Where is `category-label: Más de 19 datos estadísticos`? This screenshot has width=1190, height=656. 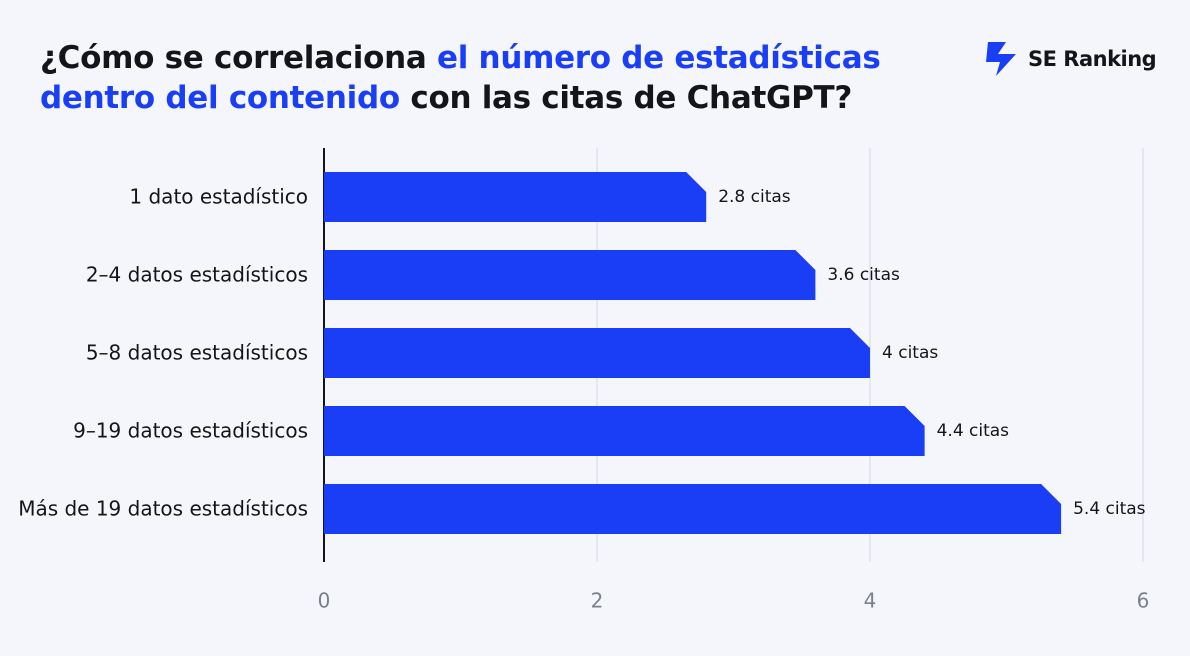
category-label: Más de 19 datos estadísticos is located at coordinates (163, 508).